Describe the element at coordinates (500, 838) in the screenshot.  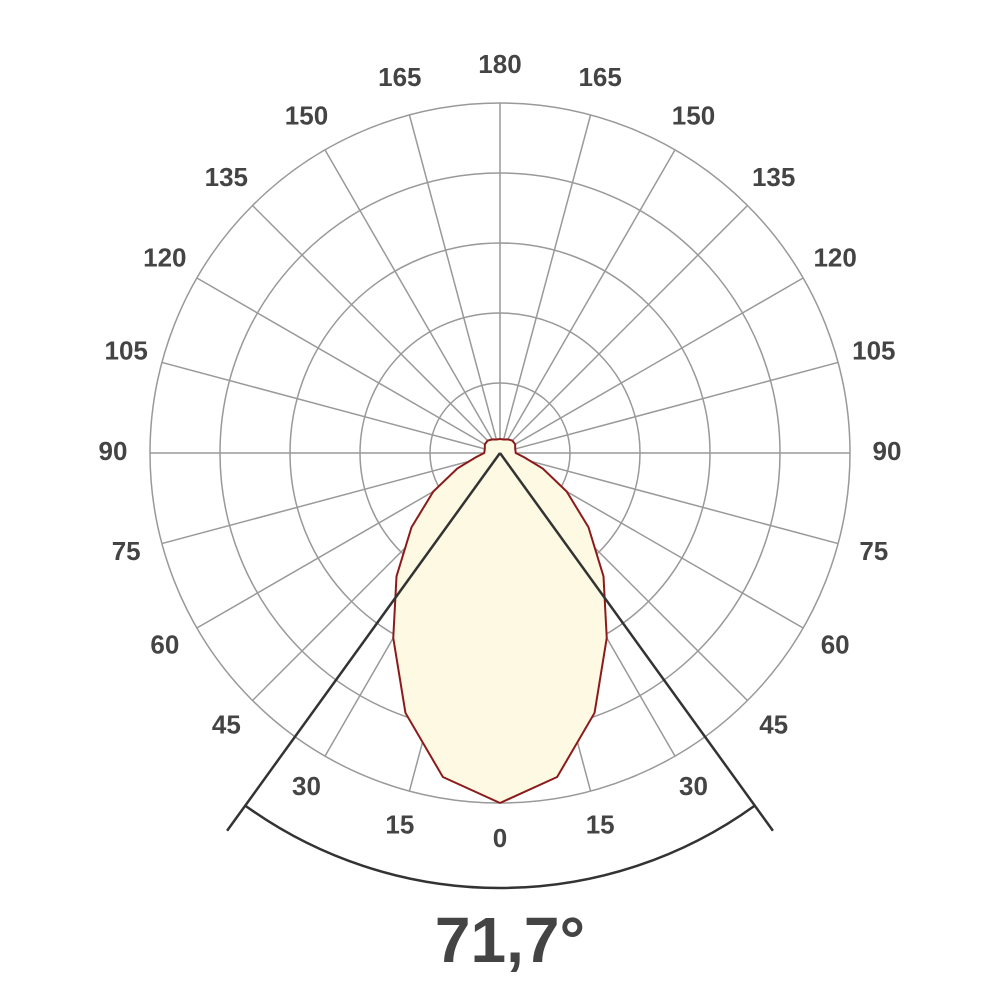
I see `angle-tick-label: 0` at that location.